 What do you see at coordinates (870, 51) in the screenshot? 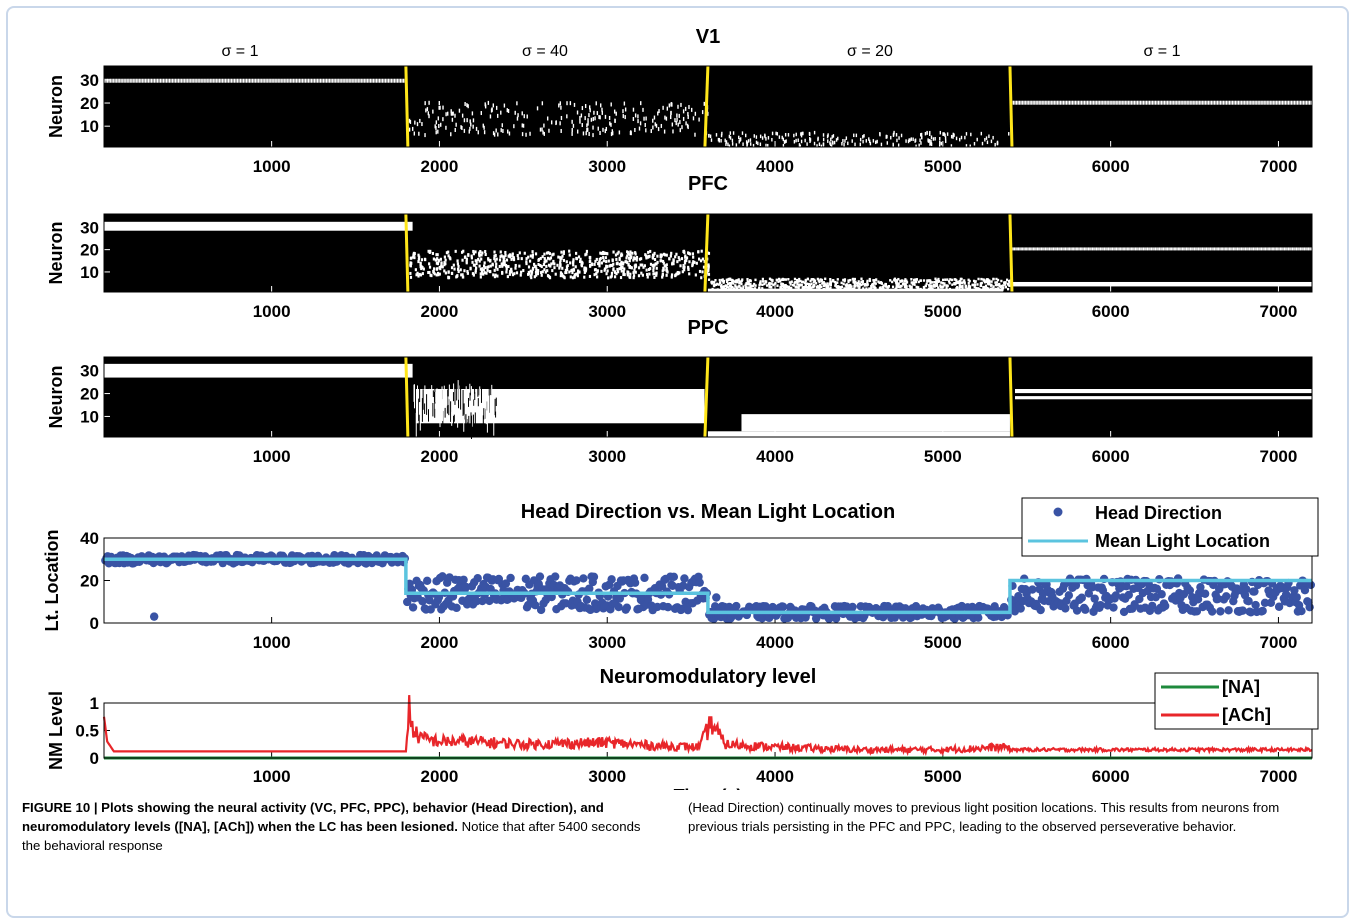
I see `sigma-label: σ = 20` at bounding box center [870, 51].